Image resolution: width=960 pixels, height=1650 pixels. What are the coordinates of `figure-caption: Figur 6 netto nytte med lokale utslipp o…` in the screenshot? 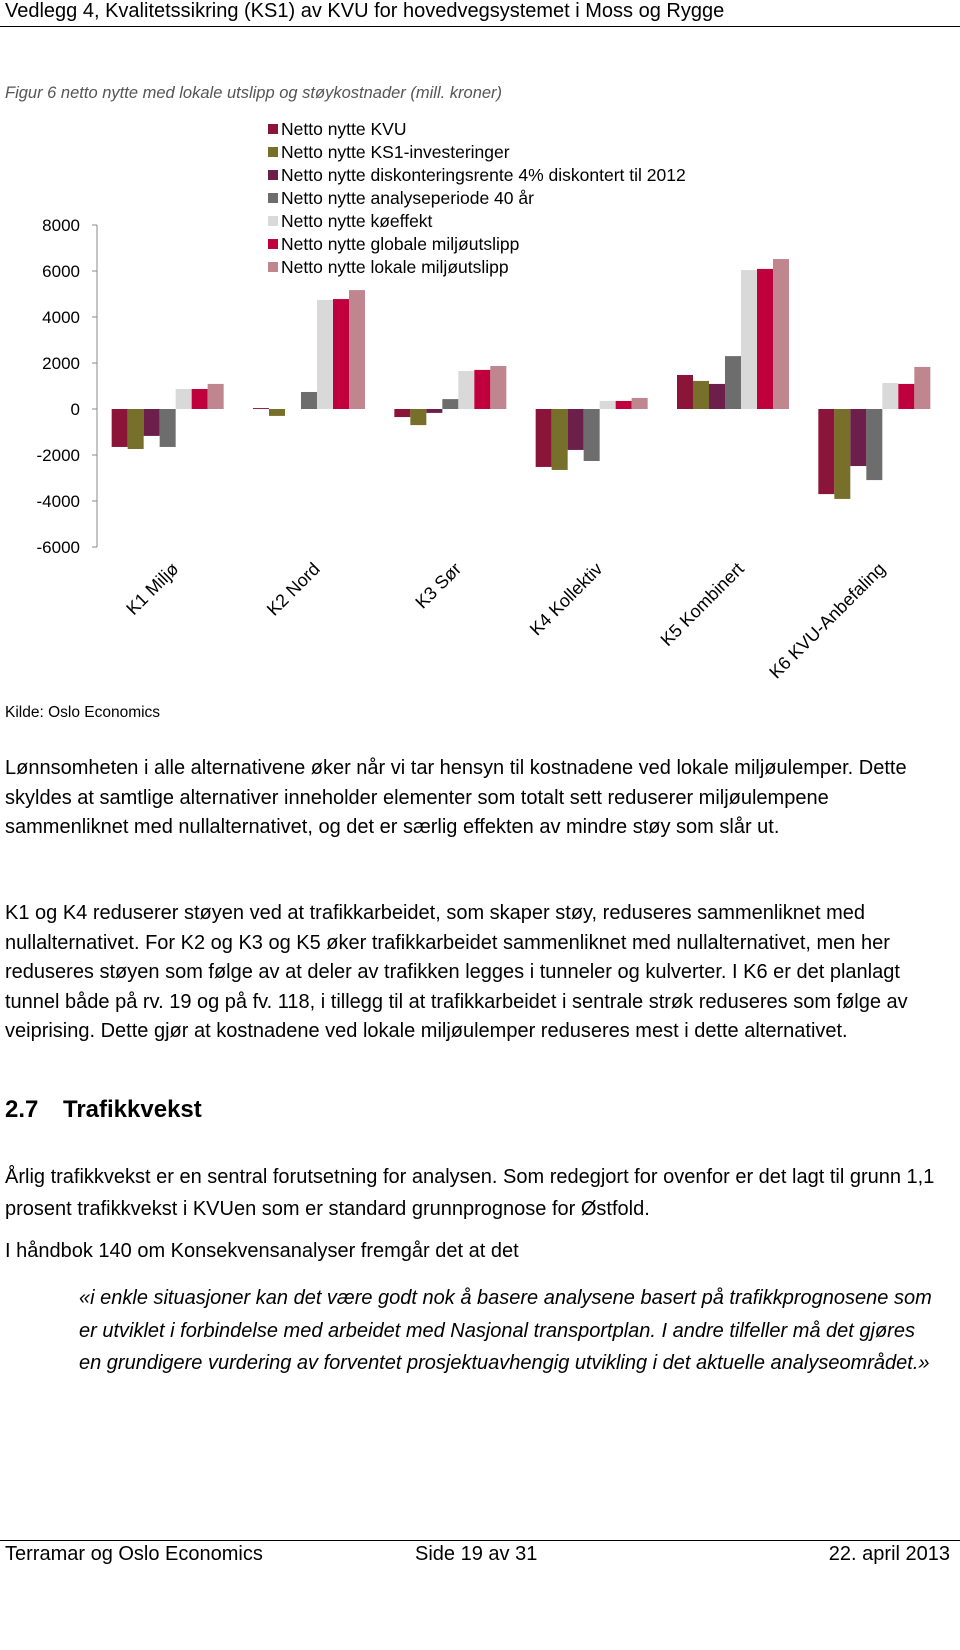 It's located at (254, 93).